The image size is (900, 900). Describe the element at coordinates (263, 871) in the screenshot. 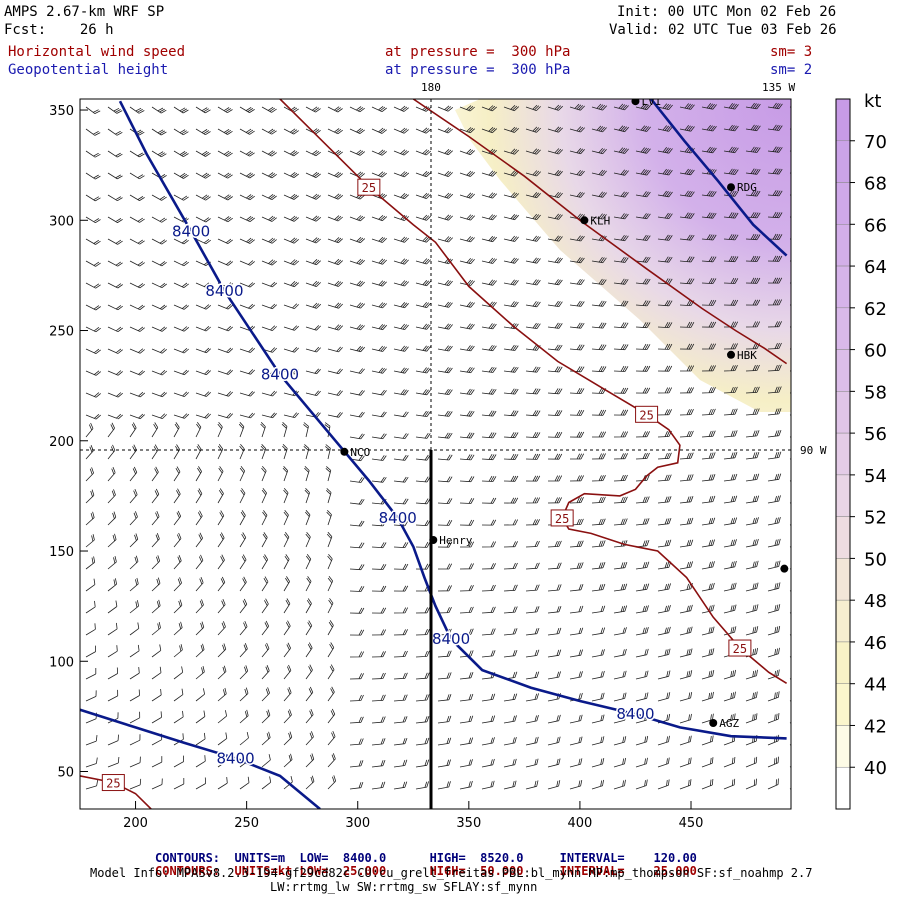

I see `contours-speed-units: UNITS=kt` at that location.